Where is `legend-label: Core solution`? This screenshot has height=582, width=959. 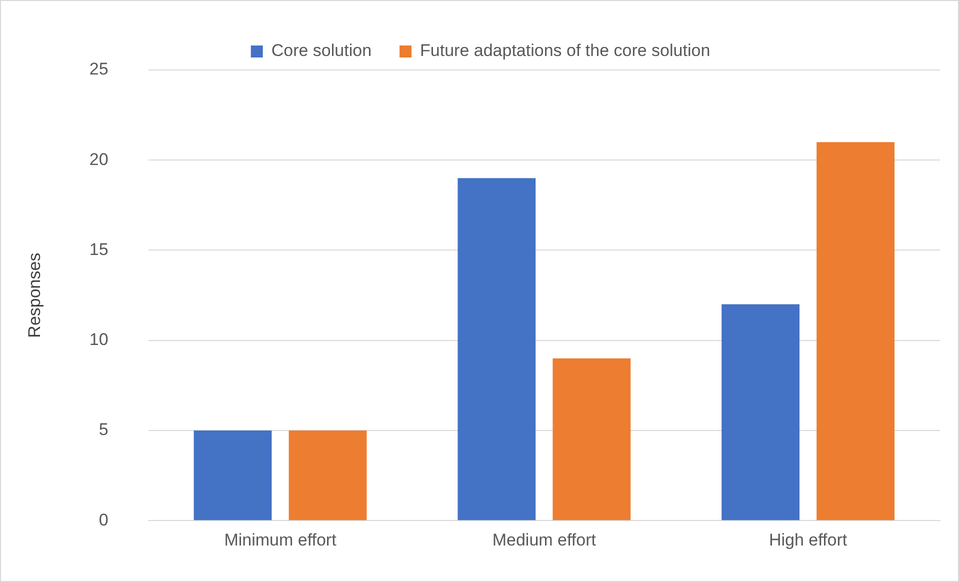
legend-label: Core solution is located at coordinates (321, 50).